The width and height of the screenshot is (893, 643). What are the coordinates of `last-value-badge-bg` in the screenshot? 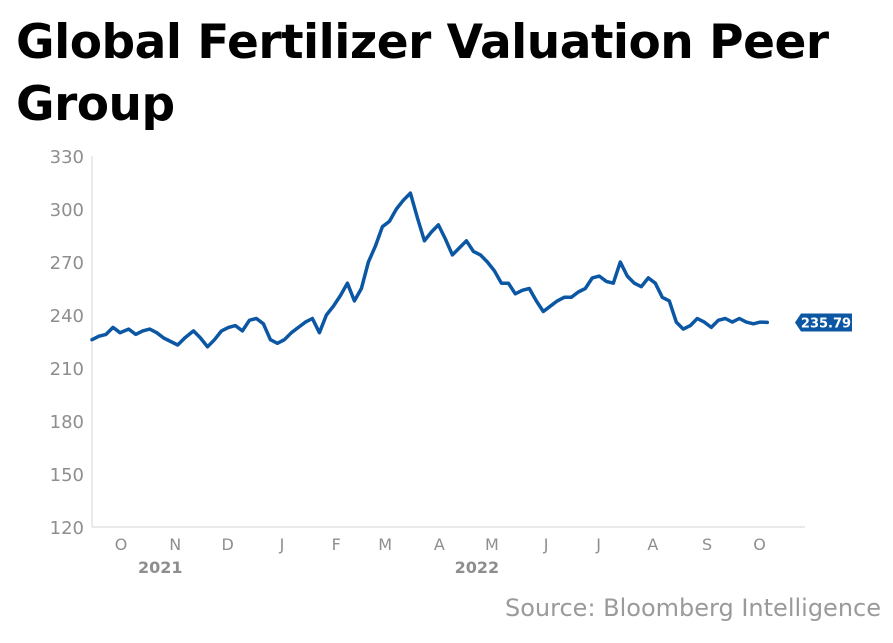 It's located at (823, 322).